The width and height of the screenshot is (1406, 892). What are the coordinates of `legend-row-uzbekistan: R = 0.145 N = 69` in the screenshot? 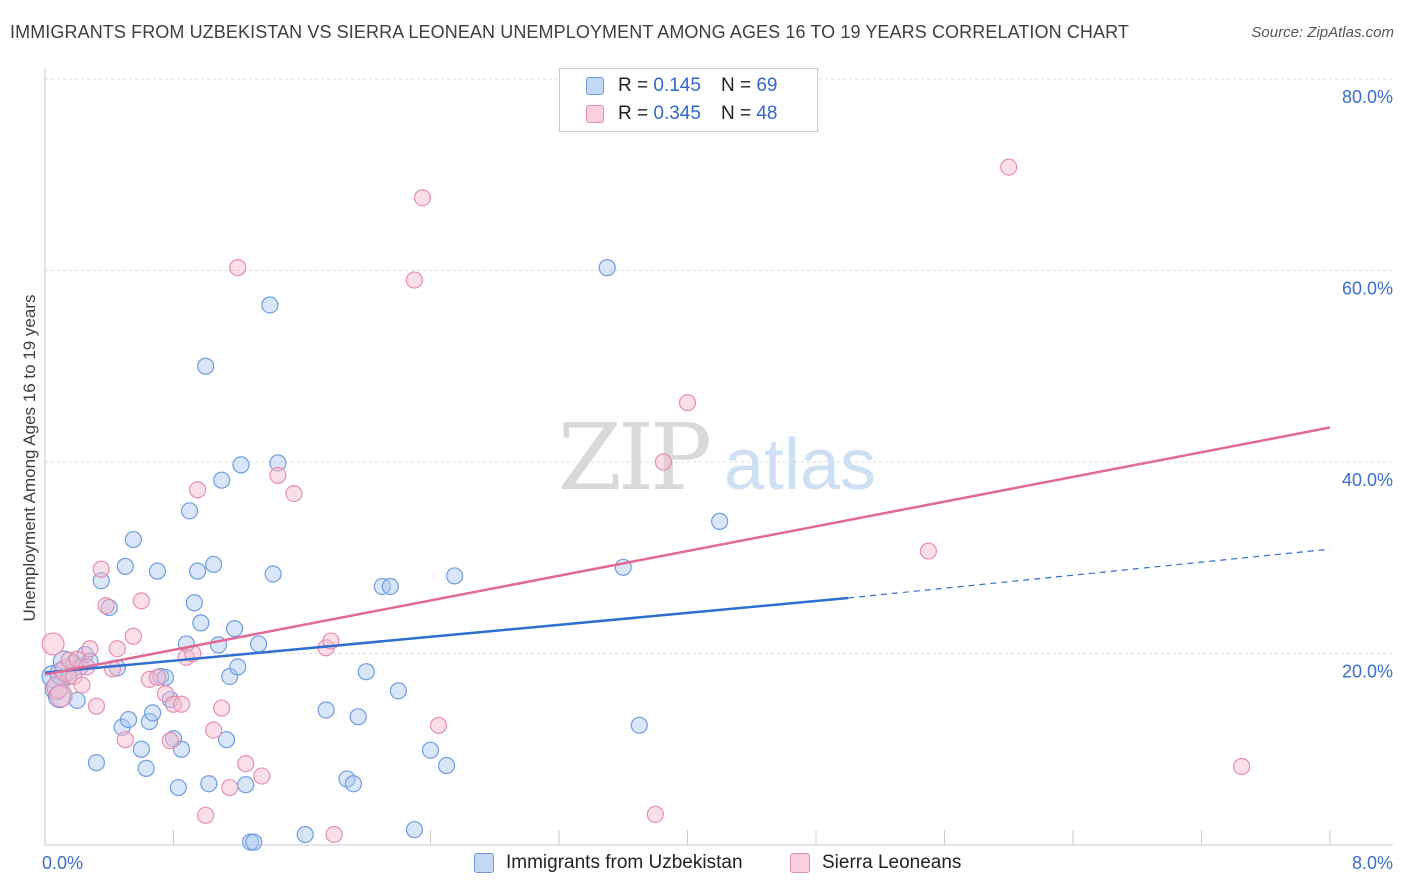 It's located at (681, 86).